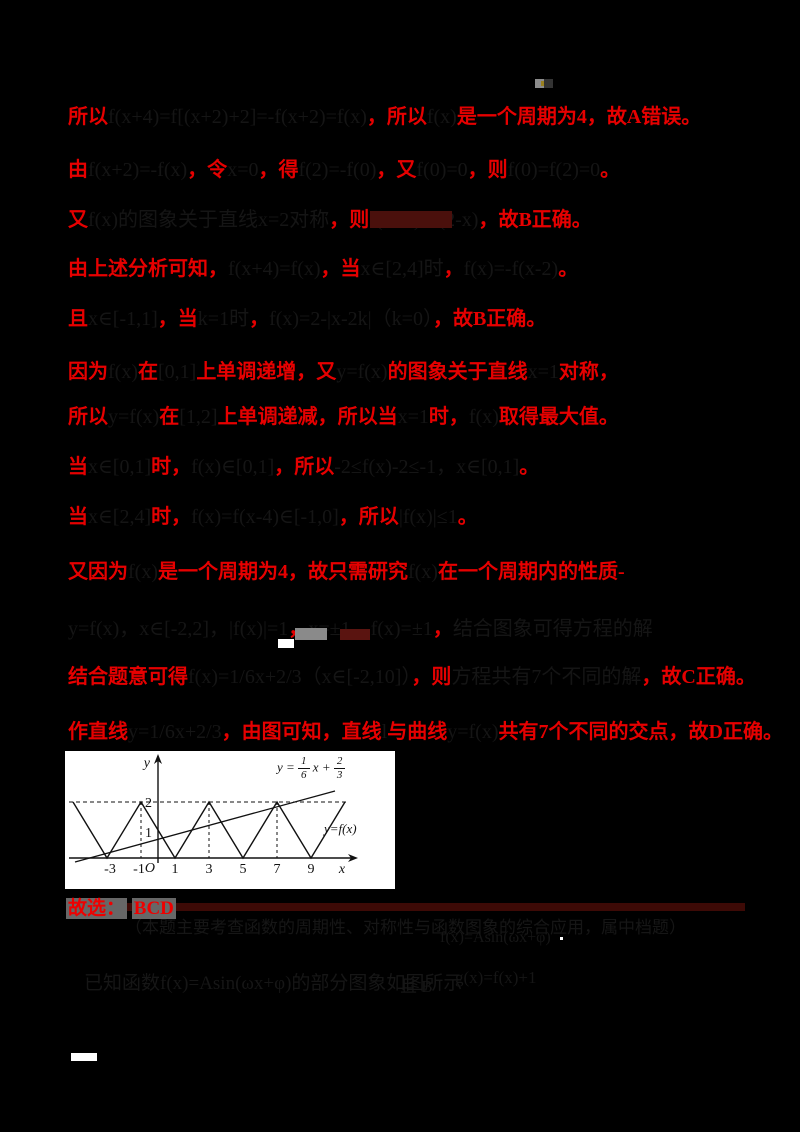  I want to click on corner-mark-yellow, so click(542, 83).